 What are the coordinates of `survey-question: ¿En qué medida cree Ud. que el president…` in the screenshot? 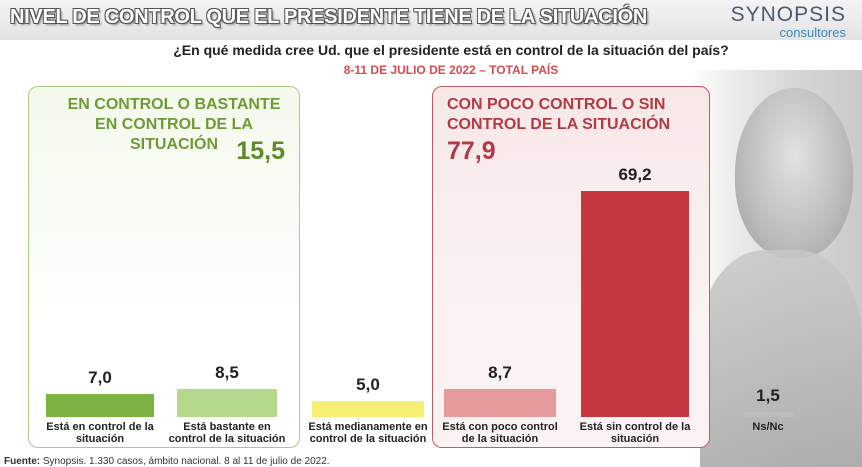 It's located at (451, 50).